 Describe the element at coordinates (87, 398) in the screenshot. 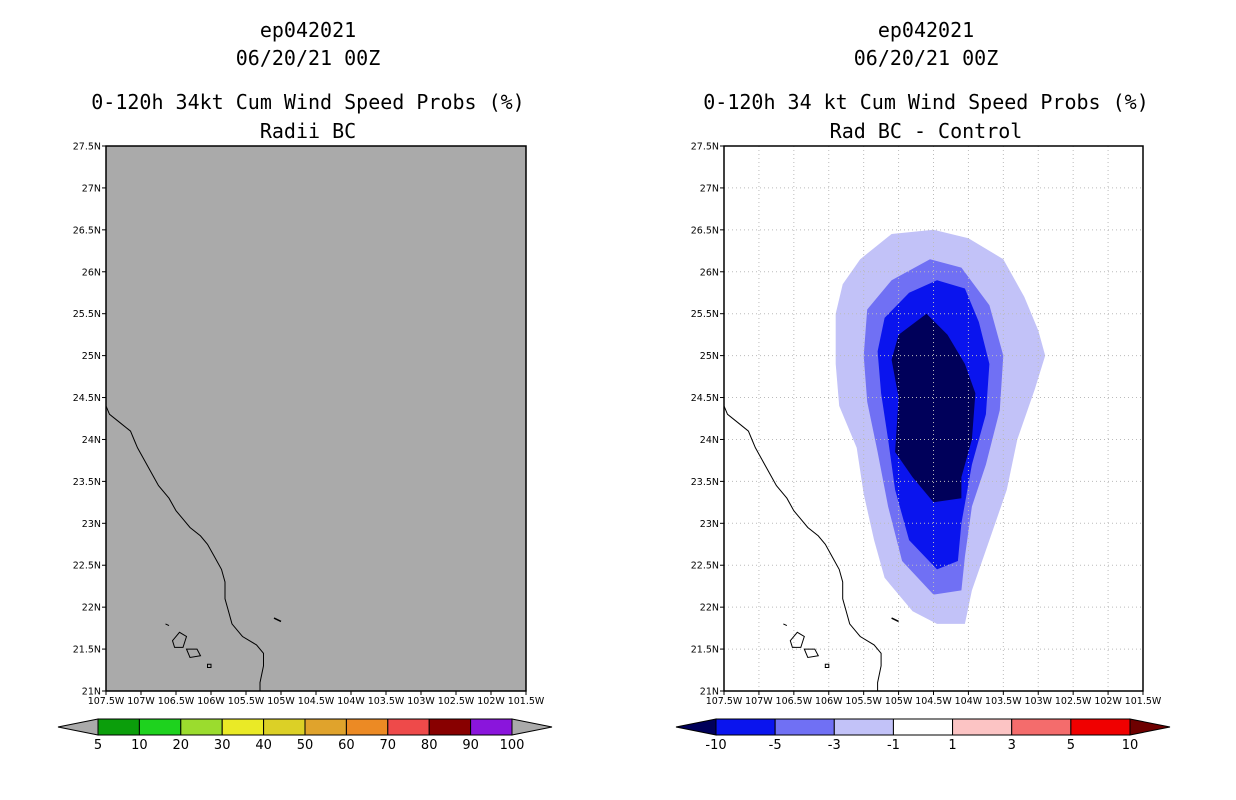

I see `y-tick-label: 24.5N` at that location.